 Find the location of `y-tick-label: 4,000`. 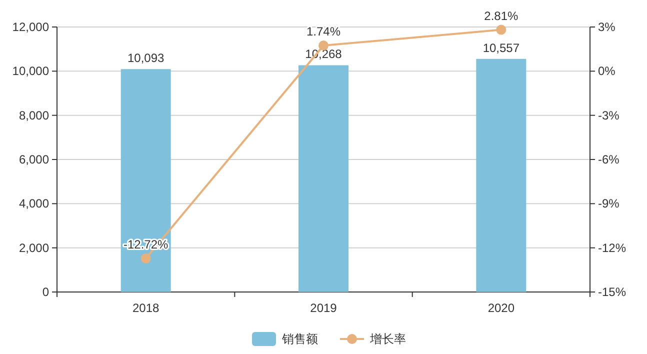

y-tick-label: 4,000 is located at coordinates (34, 203).